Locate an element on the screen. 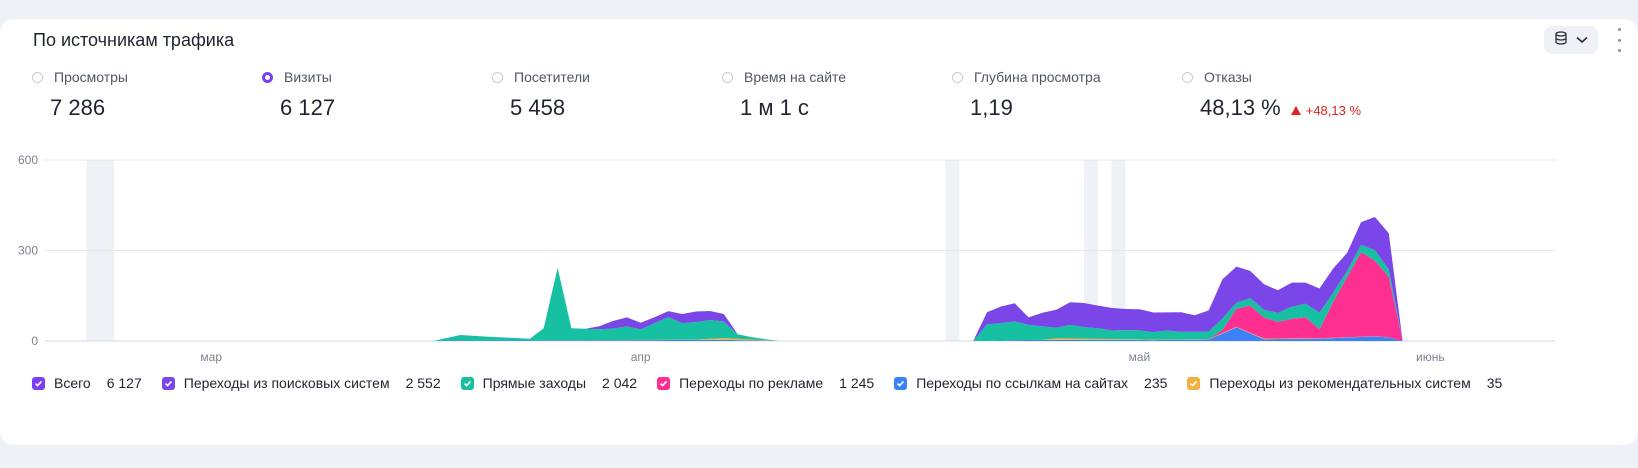 This screenshot has height=468, width=1638. metric-value: 6 127 is located at coordinates (308, 107).